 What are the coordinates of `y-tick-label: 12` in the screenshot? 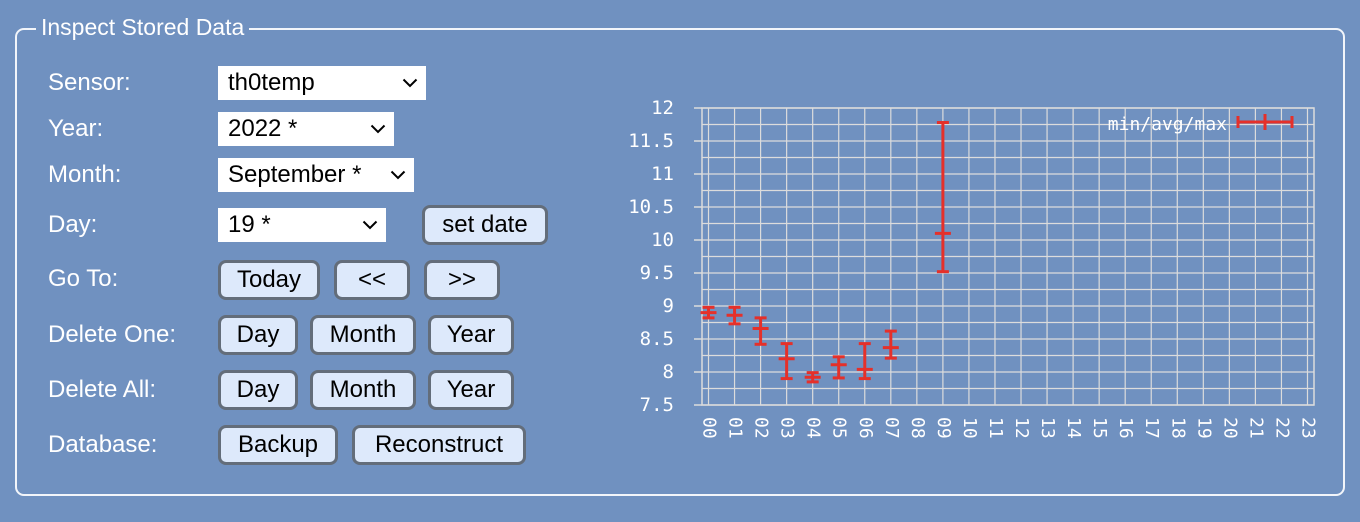 It's located at (662, 108).